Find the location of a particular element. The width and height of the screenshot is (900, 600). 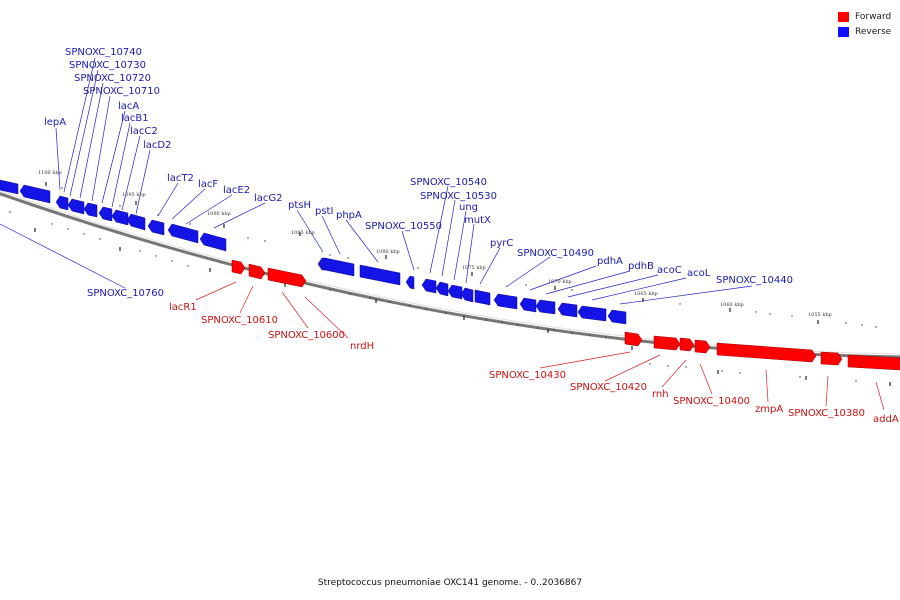

gene-label: lacE2 is located at coordinates (236, 190).